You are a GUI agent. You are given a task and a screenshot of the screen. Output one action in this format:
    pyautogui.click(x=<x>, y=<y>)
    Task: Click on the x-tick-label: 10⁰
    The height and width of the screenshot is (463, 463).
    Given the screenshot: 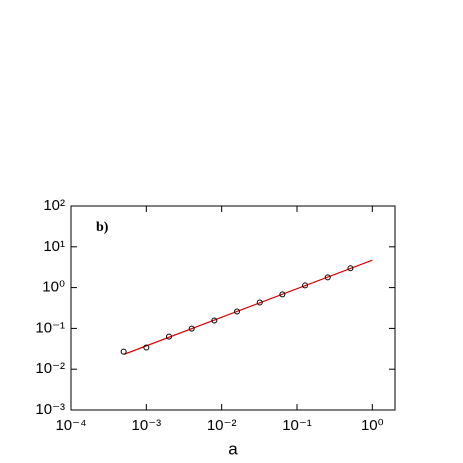 What is the action you would take?
    pyautogui.click(x=372, y=425)
    